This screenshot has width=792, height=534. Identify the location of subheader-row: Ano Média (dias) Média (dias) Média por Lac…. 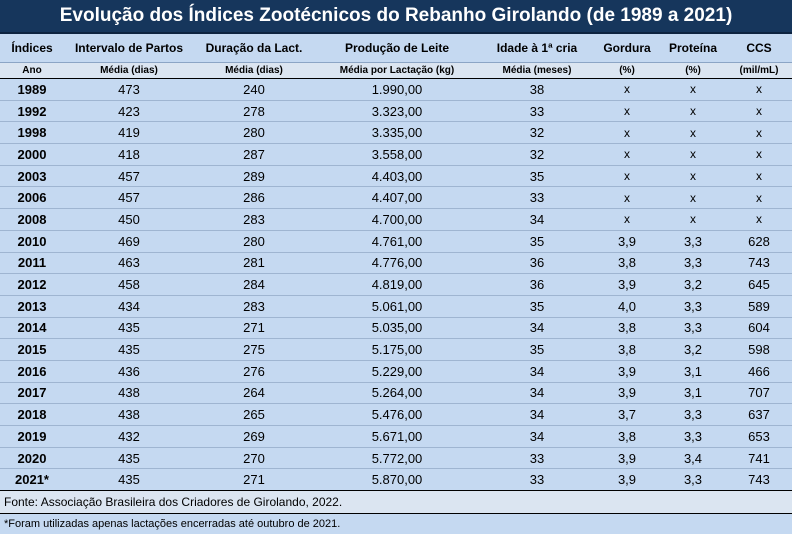
(396, 70).